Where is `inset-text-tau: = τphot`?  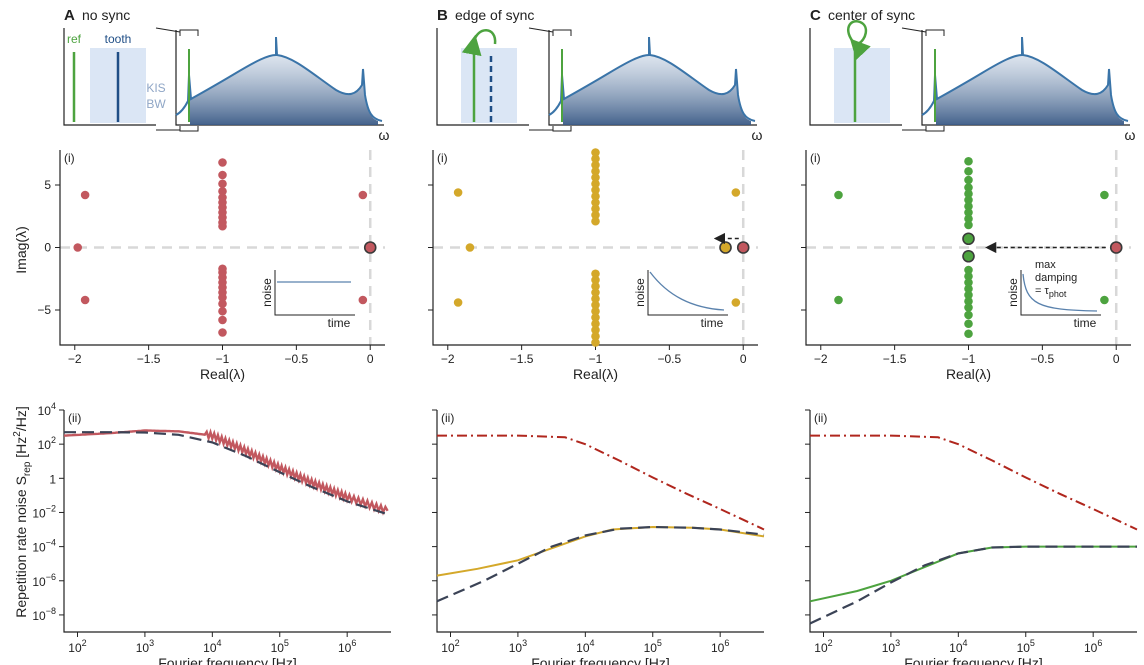 inset-text-tau: = τphot is located at coordinates (1051, 292).